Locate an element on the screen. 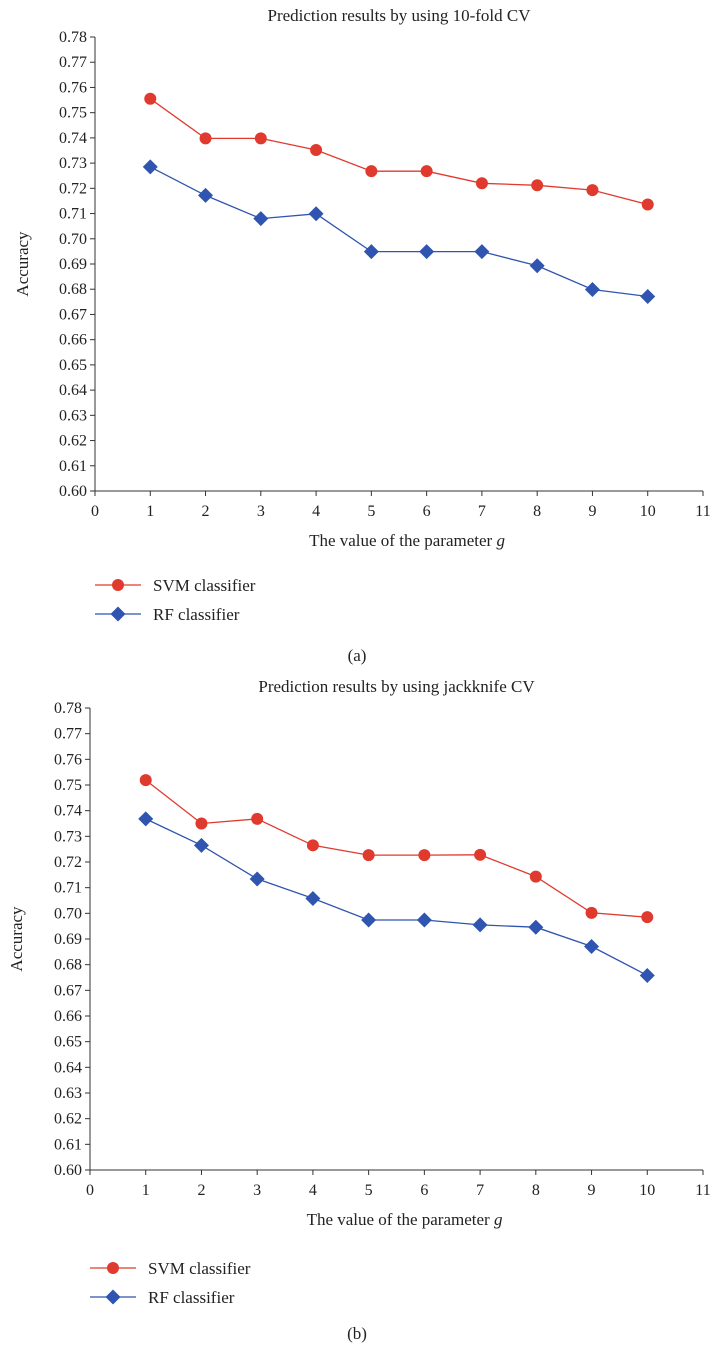 This screenshot has height=1351, width=714. x-tick-label: 7 is located at coordinates (482, 511).